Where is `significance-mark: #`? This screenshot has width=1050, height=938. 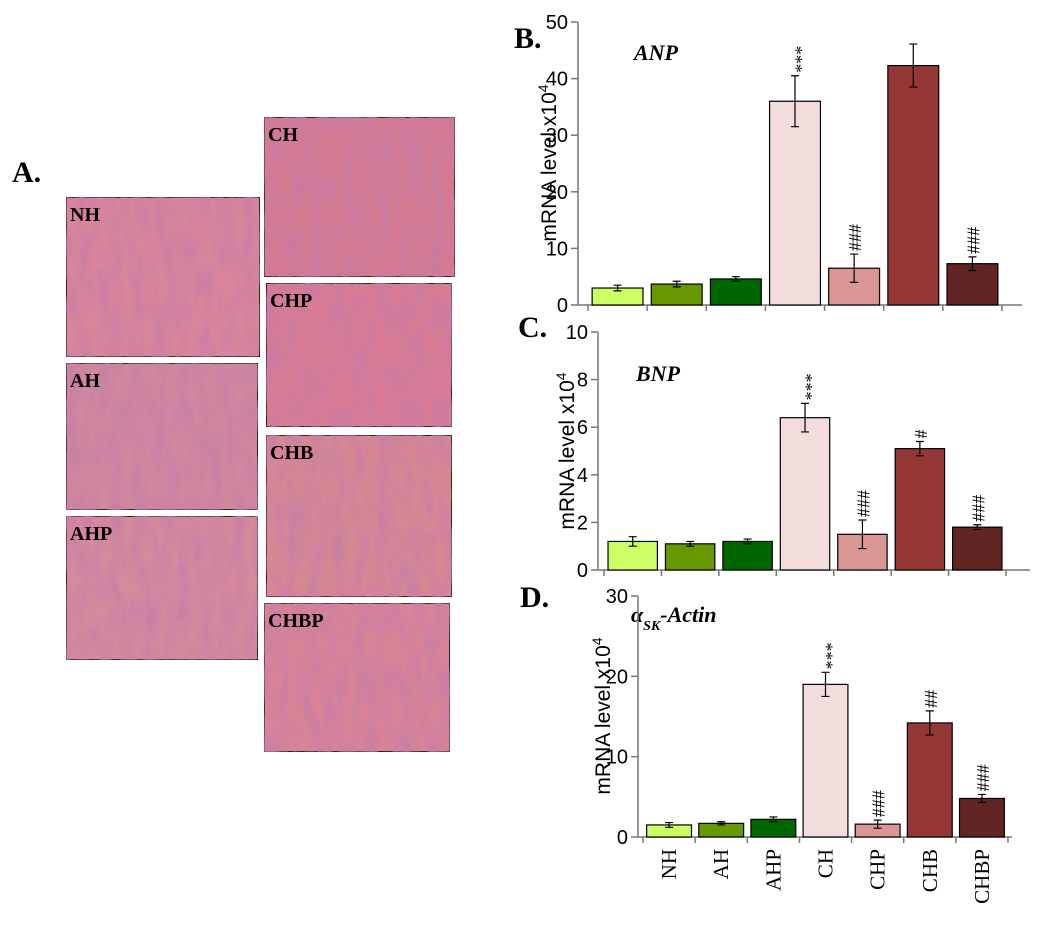 significance-mark: # is located at coordinates (921, 433).